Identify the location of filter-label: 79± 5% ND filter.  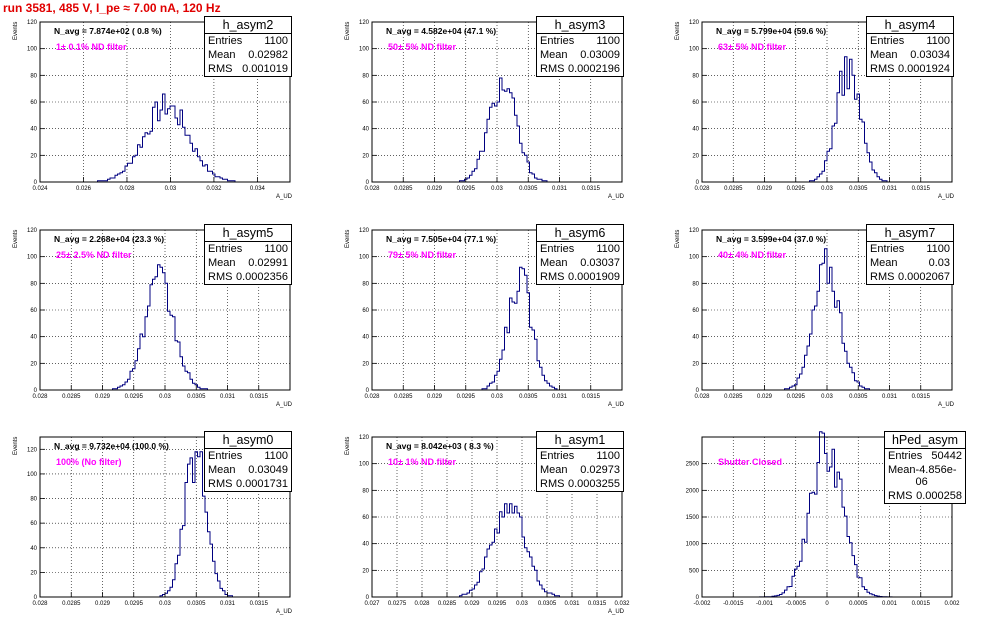
(422, 255).